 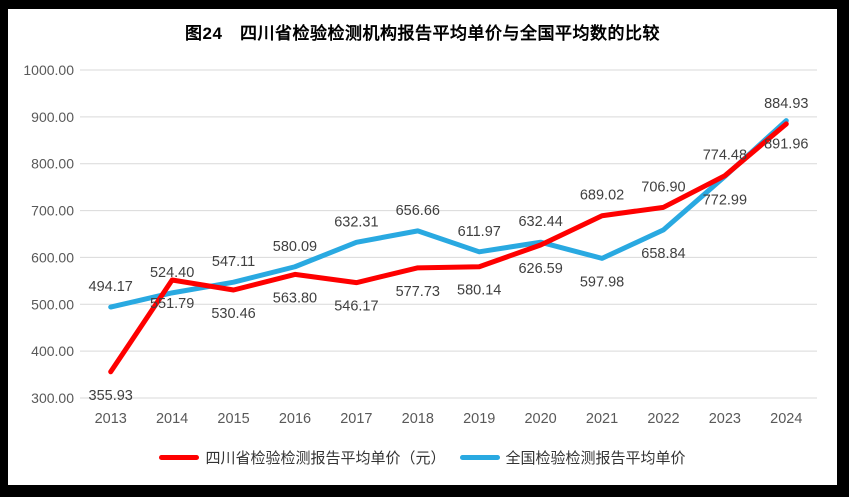 I want to click on y-tick-label: 300.00, so click(x=52, y=398).